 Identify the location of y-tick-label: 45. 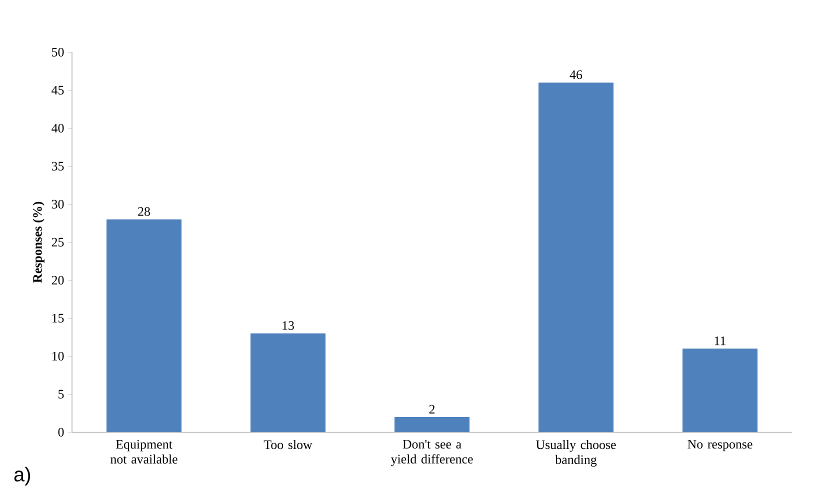
(58, 90).